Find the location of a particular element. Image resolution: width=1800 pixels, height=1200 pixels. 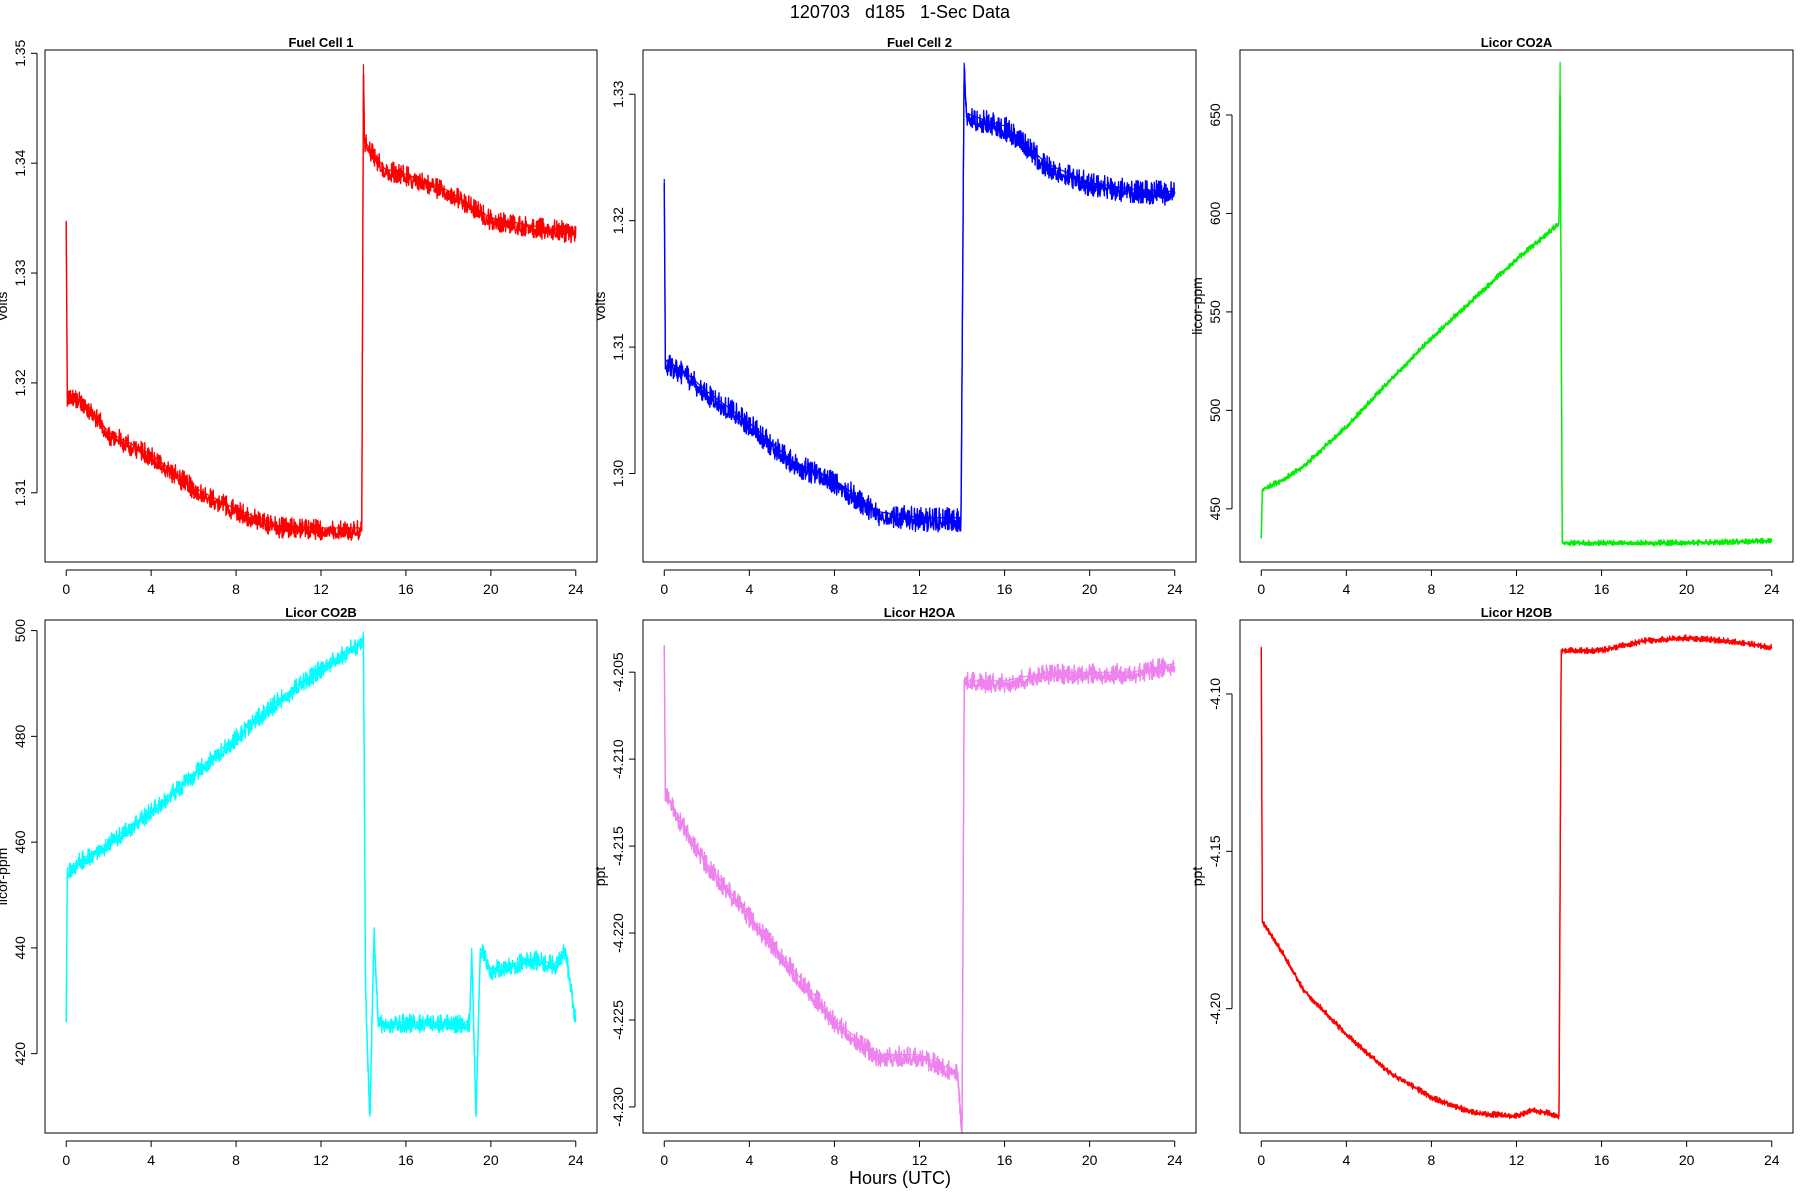

series-6-line is located at coordinates (1516, 877).